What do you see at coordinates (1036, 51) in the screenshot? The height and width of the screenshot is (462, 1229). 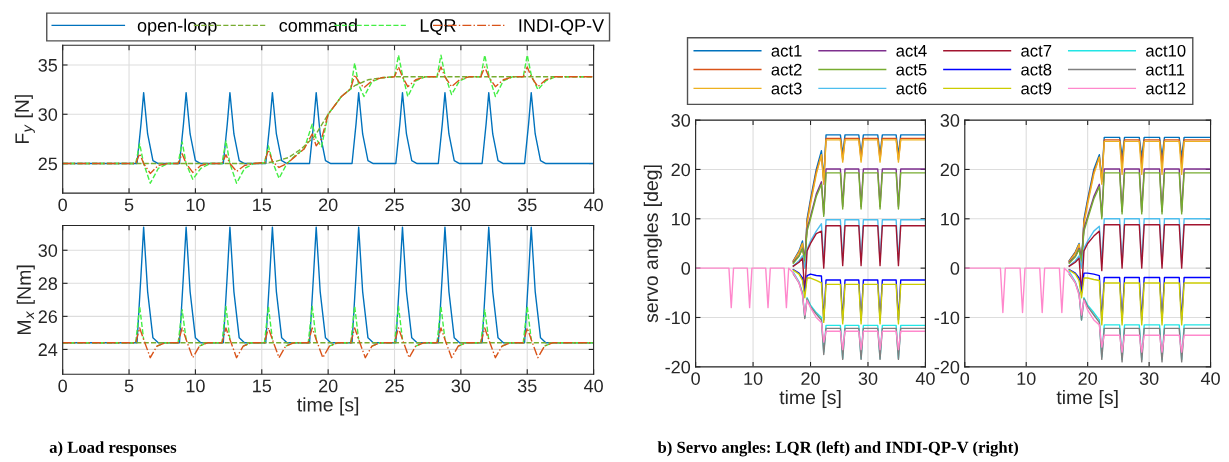 I see `legend-label: act7` at bounding box center [1036, 51].